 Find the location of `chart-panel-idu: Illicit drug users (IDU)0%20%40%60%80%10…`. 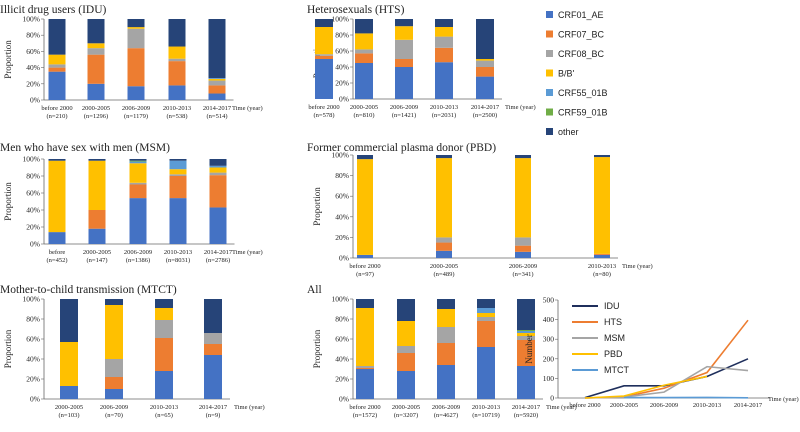

chart-panel-idu: Illicit drug users (IDU)0%20%40%60%80%10… is located at coordinates (131, 62).